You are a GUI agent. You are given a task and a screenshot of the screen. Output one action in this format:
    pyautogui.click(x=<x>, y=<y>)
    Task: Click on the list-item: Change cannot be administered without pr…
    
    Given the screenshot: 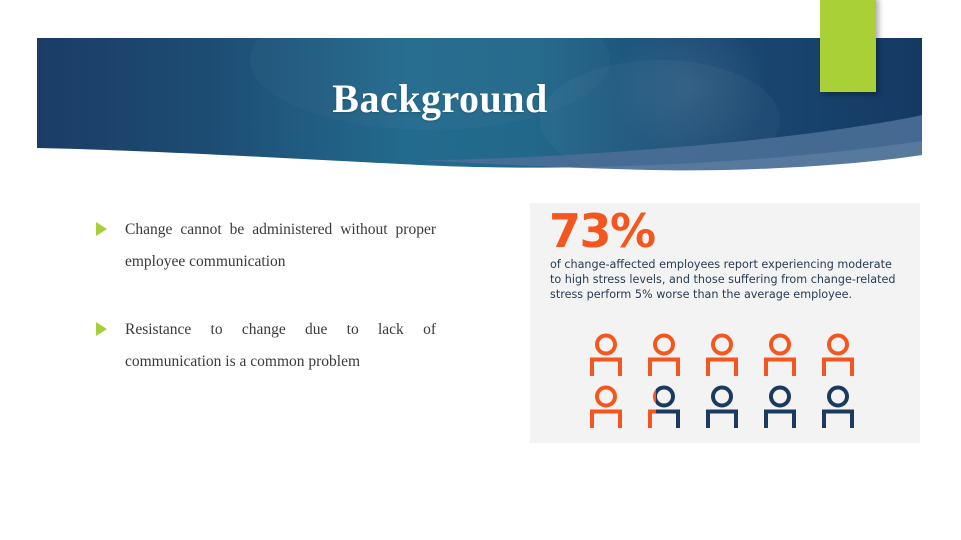 What is the action you would take?
    pyautogui.click(x=266, y=246)
    